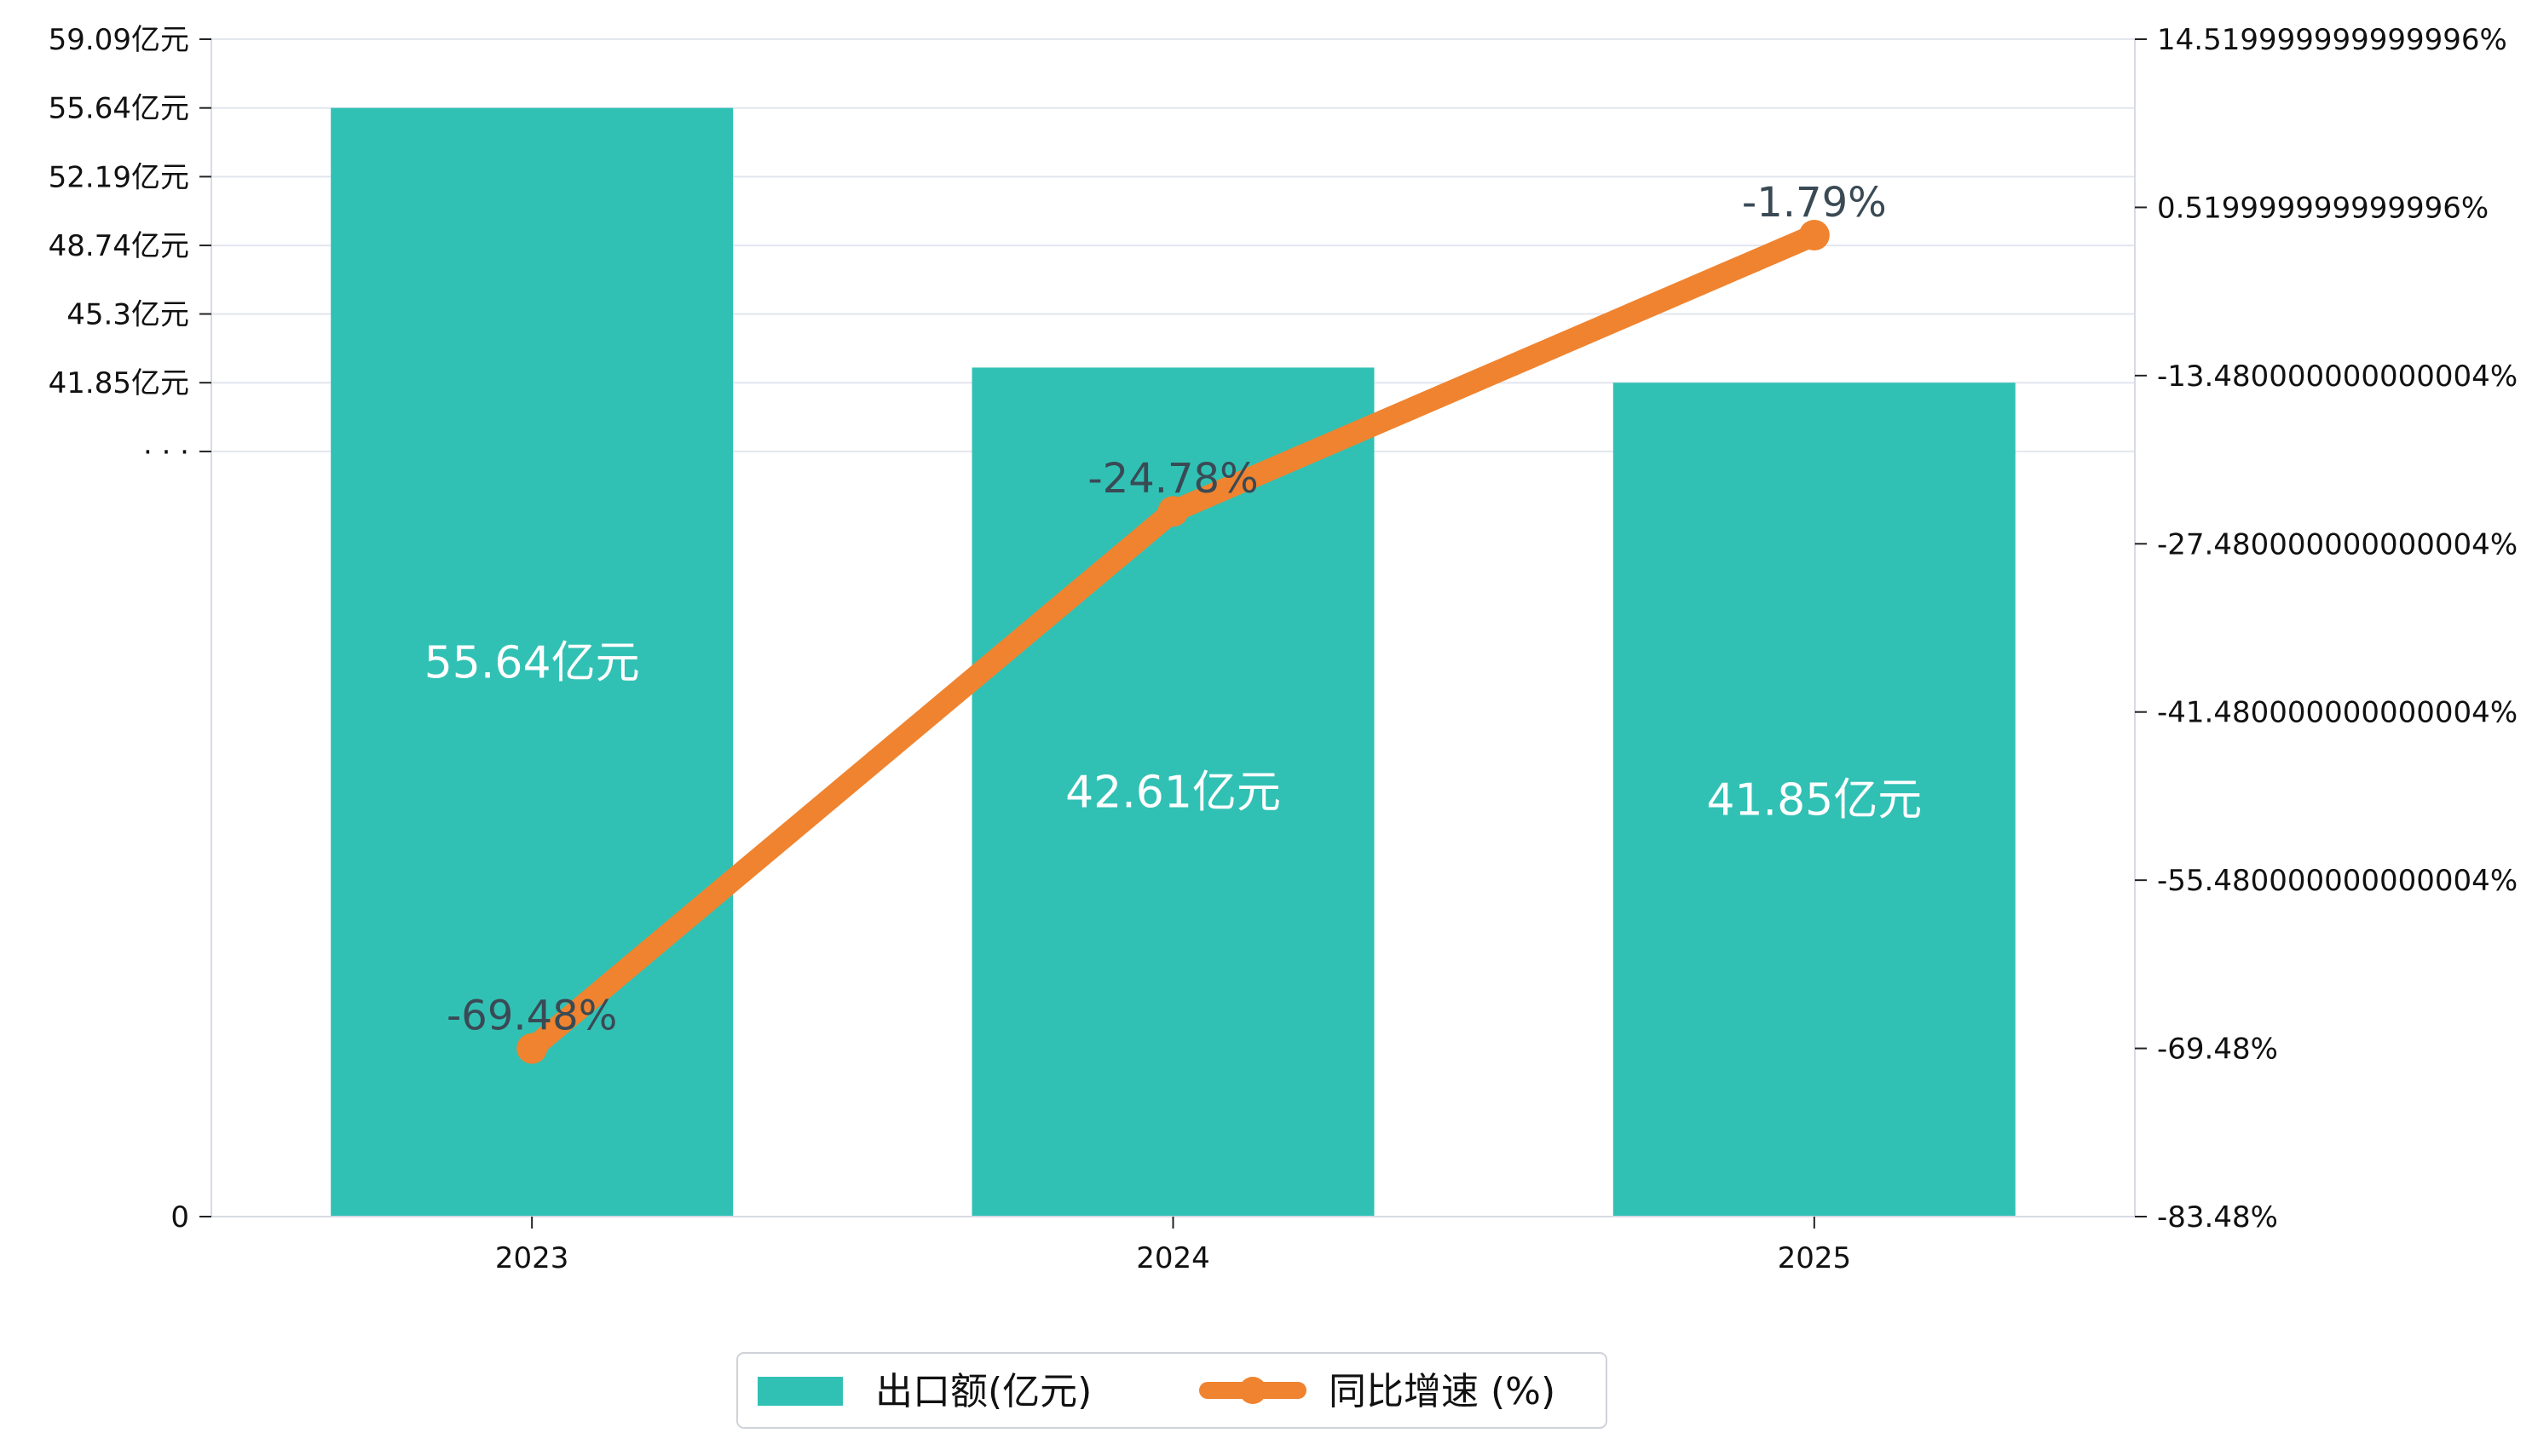 This screenshot has height=1456, width=2532. Describe the element at coordinates (166, 452) in the screenshot. I see `left-tick-label: · · ·` at that location.